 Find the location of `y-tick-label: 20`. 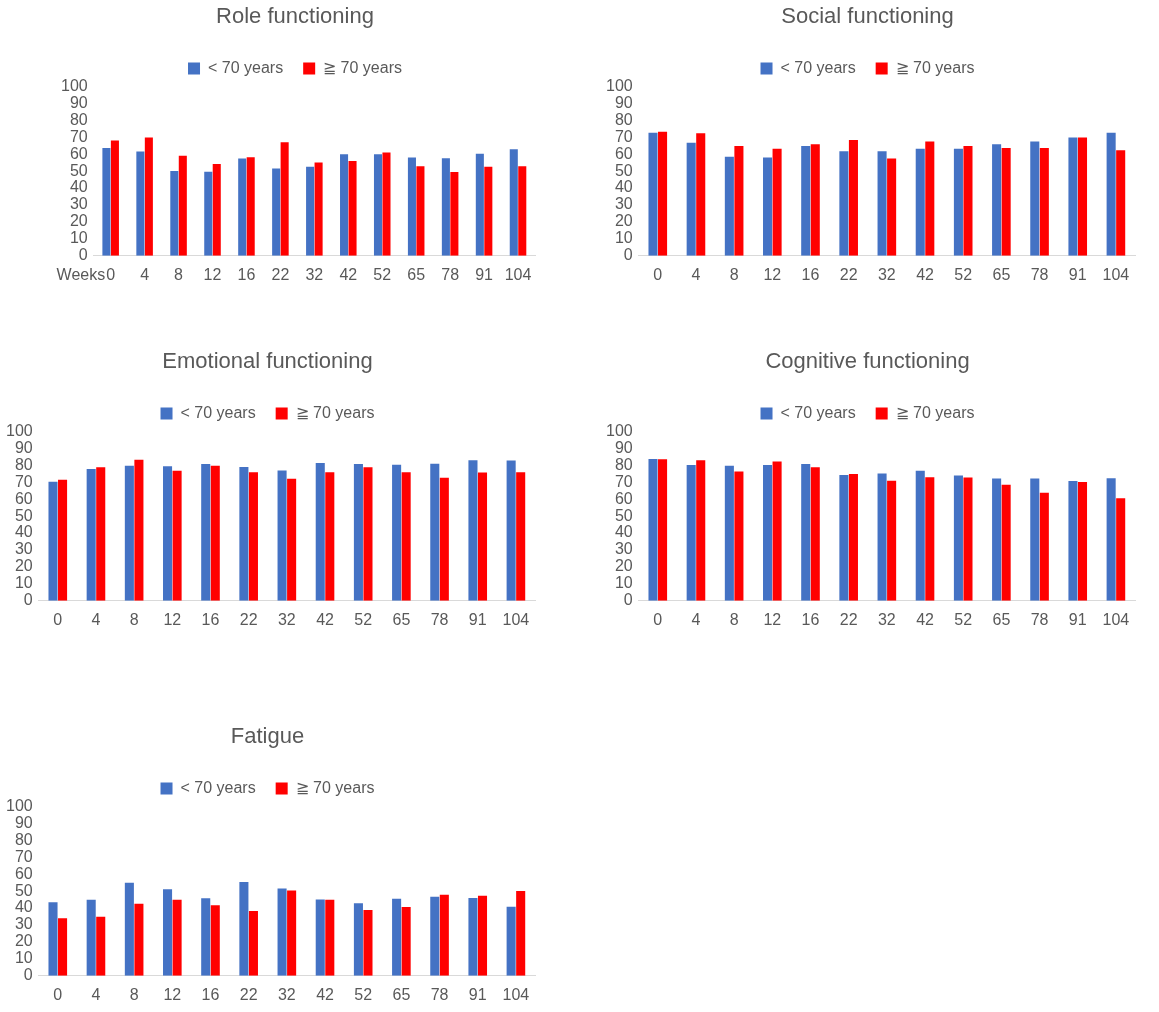

y-tick-label: 20 is located at coordinates (623, 221).